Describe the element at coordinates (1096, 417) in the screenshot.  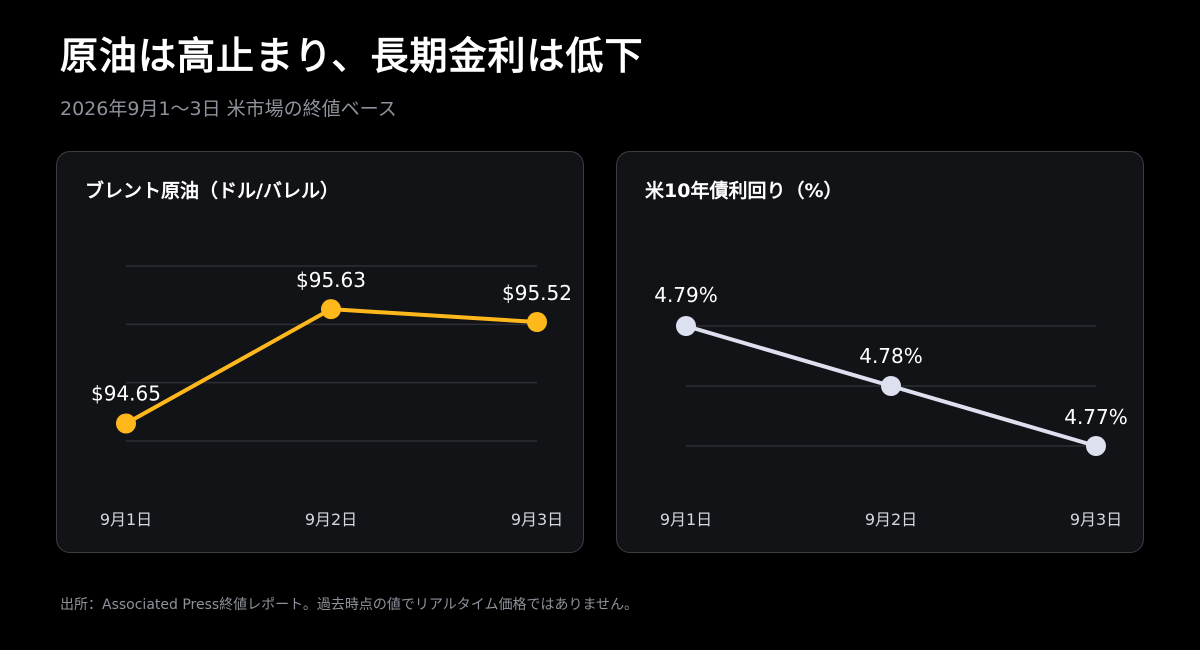
I see `treasury-data-label-2: 4.77%` at that location.